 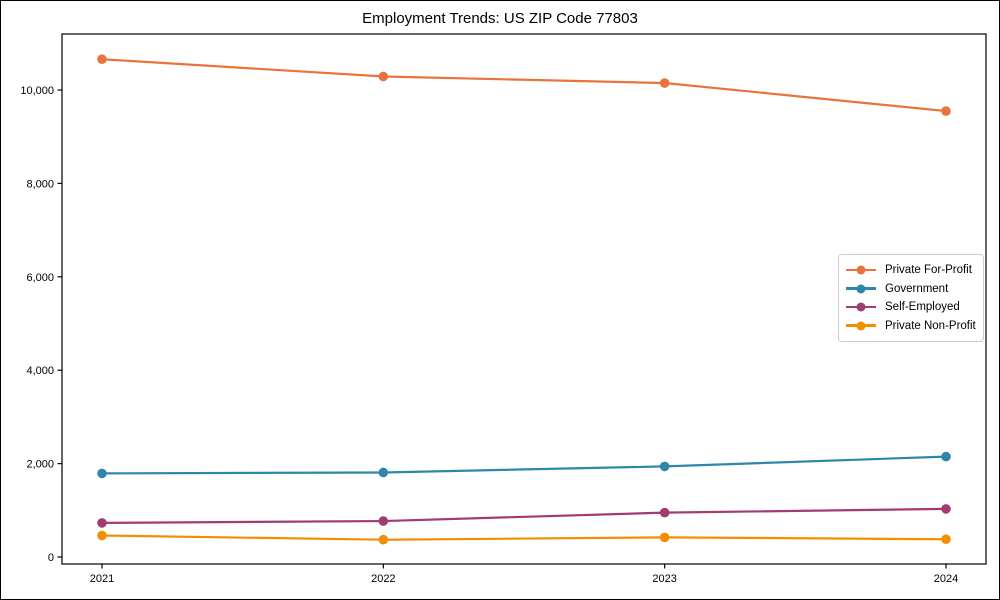 I want to click on legend-item-label: Private For-Profit, so click(x=928, y=270).